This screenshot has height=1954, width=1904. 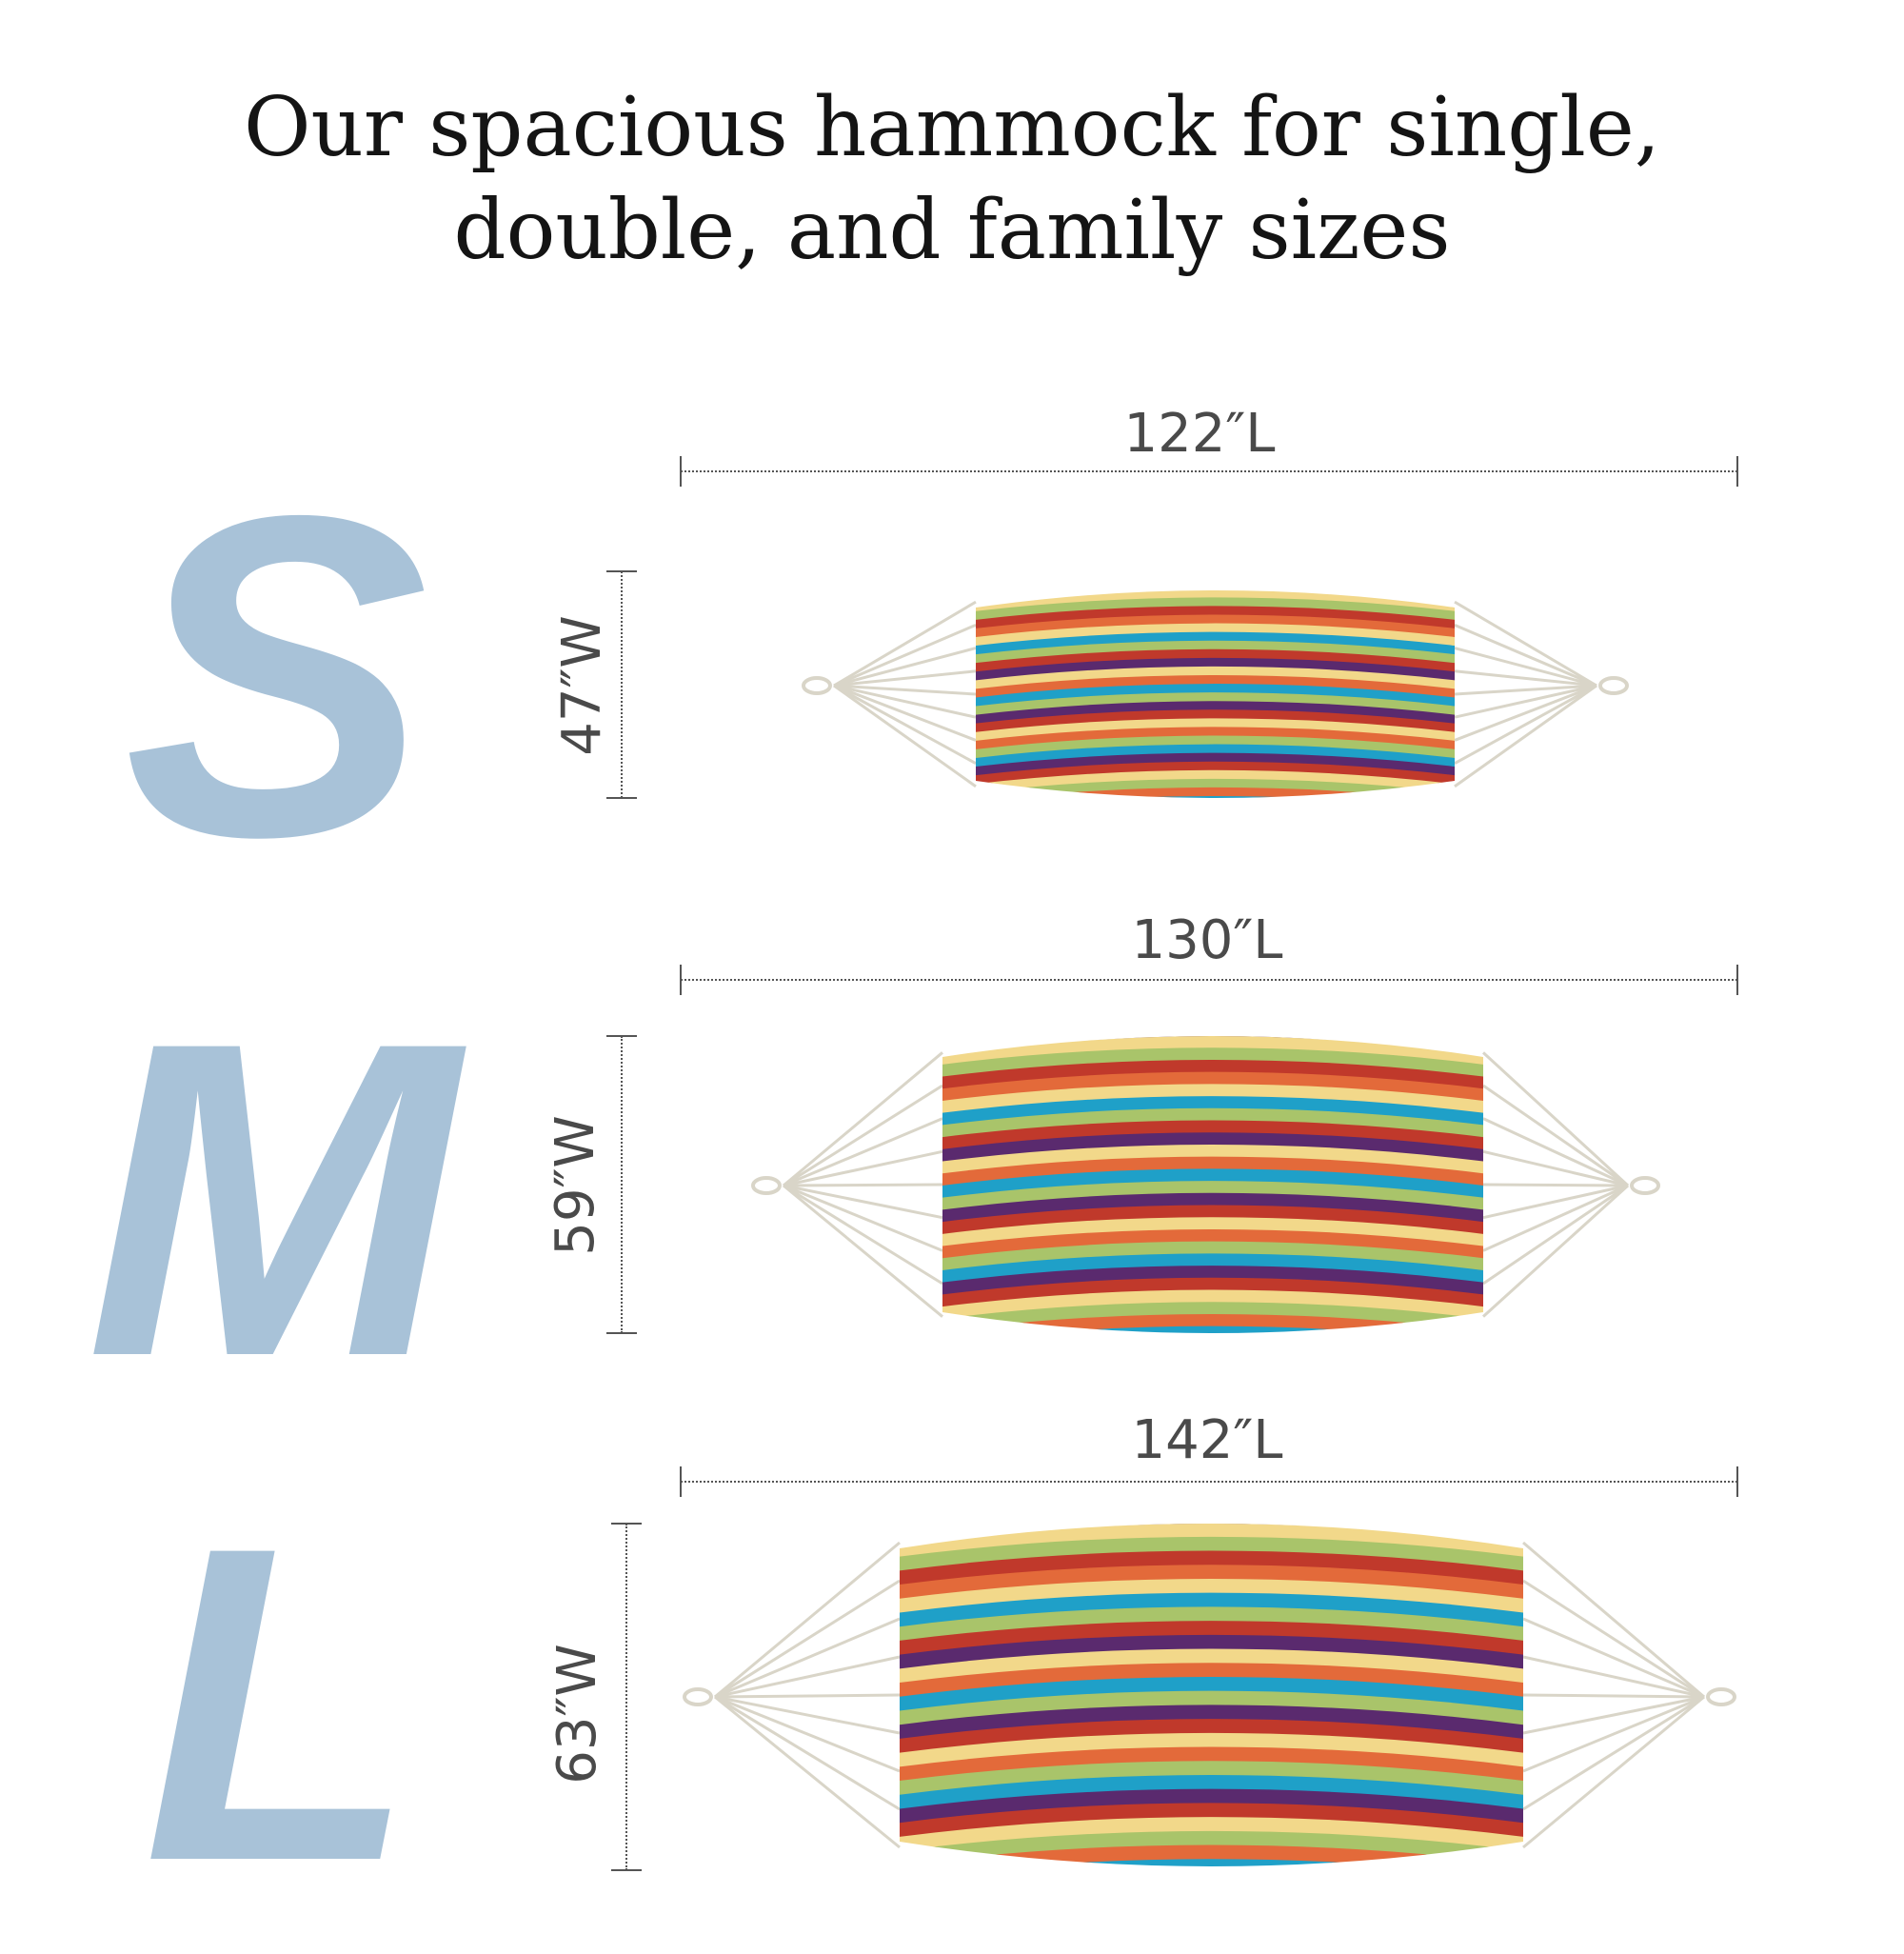 What do you see at coordinates (621, 1184) in the screenshot?
I see `width-dimension-line-medium` at bounding box center [621, 1184].